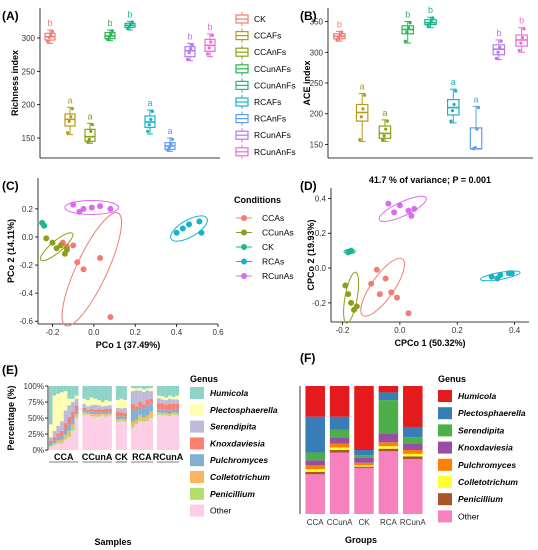 The width and height of the screenshot is (538, 550). Describe the element at coordinates (316, 522) in the screenshot. I see `x-tick-label: CCA` at that location.